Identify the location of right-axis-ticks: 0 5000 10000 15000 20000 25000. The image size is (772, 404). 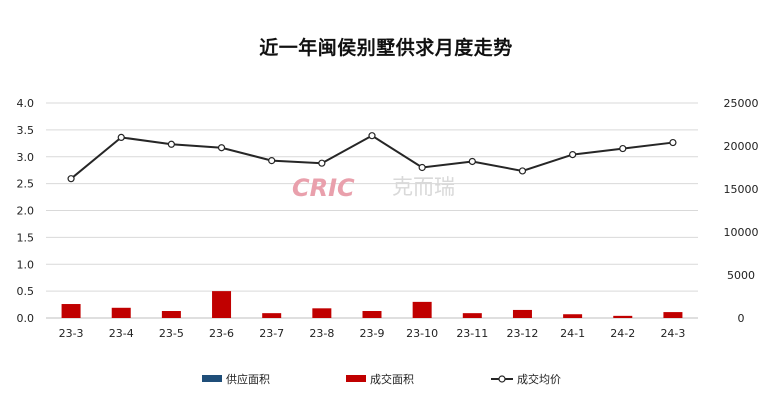
(741, 211).